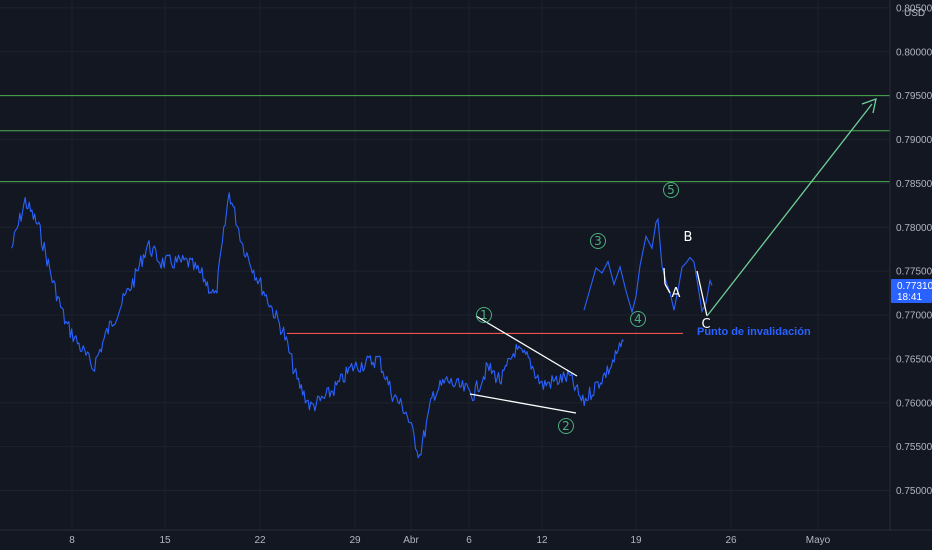 The image size is (932, 550). What do you see at coordinates (542, 540) in the screenshot?
I see `x-tick-label: 12` at bounding box center [542, 540].